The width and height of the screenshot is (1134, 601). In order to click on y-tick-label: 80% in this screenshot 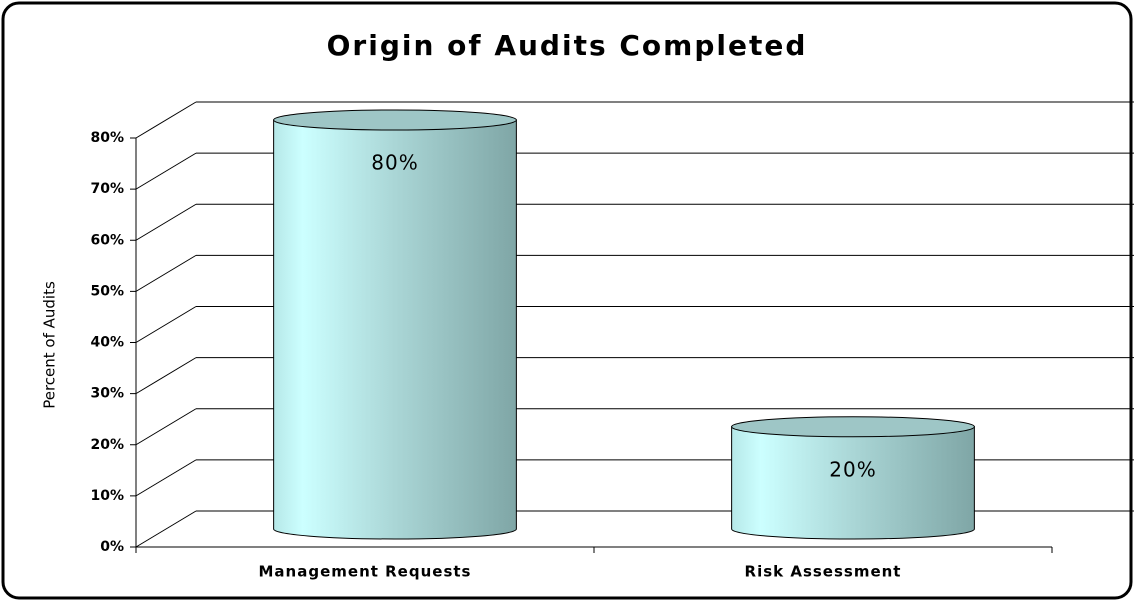, I will do `click(107, 138)`.